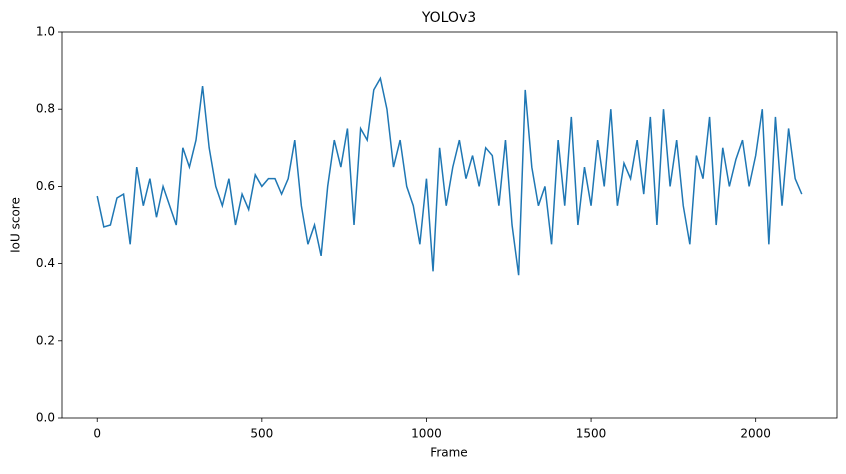 The height and width of the screenshot is (474, 846). Describe the element at coordinates (45, 109) in the screenshot. I see `y-tick-label: 0.8` at that location.